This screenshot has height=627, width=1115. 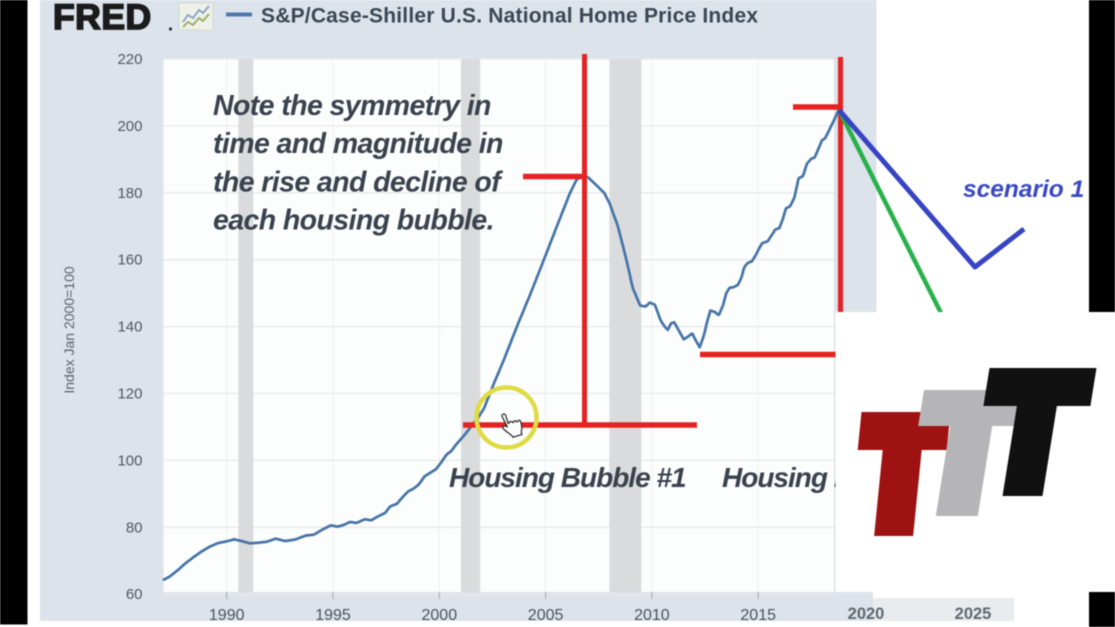 What do you see at coordinates (546, 615) in the screenshot?
I see `svg-text: 2005` at bounding box center [546, 615].